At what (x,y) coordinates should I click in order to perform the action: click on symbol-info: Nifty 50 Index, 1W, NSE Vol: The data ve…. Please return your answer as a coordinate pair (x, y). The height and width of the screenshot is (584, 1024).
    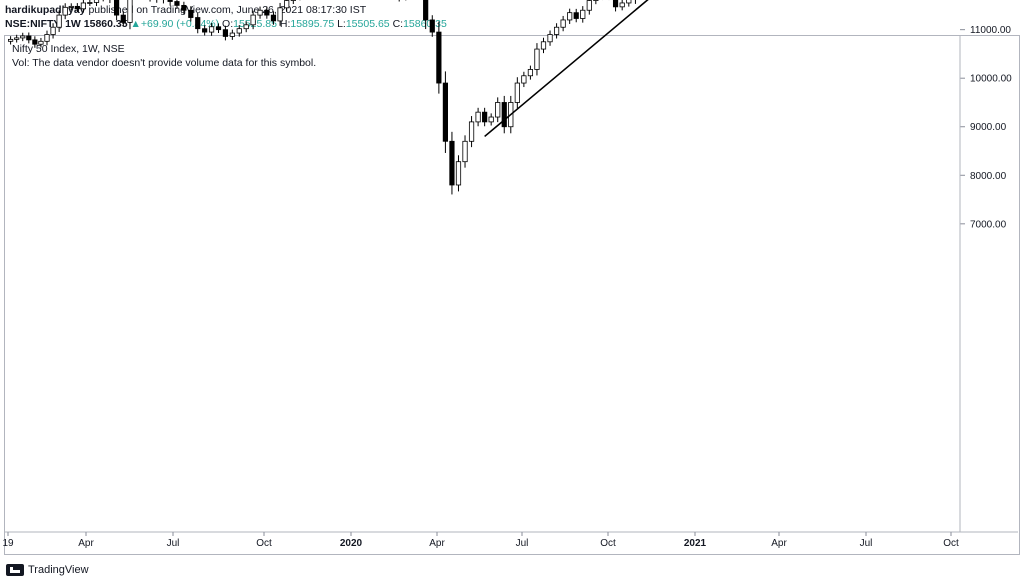
    Looking at the image, I should click on (164, 56).